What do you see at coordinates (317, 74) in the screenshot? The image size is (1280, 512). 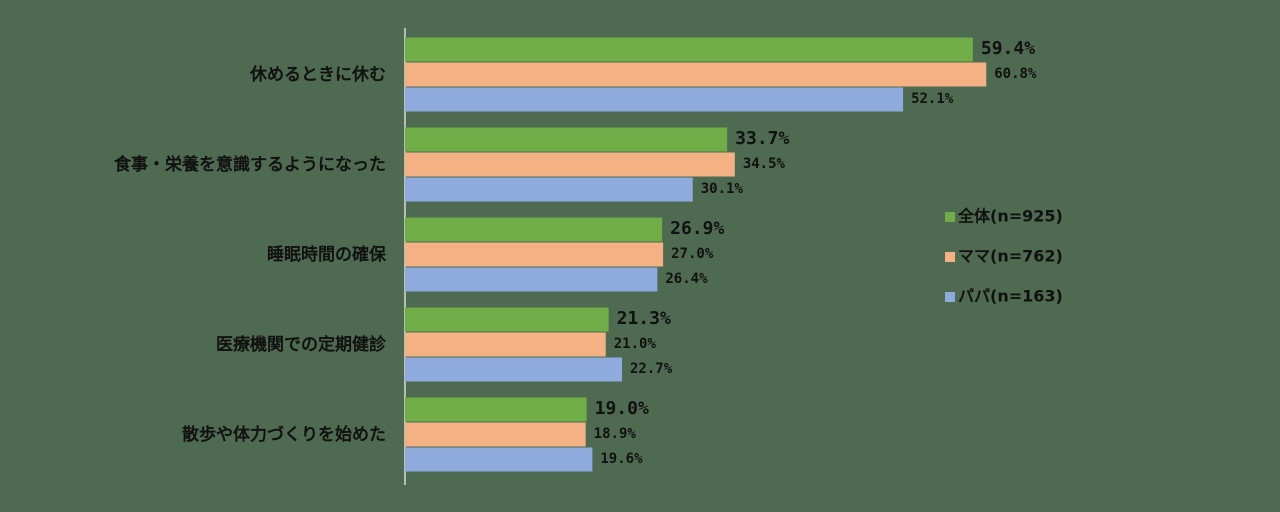 I see `category-label: 休めるときに休む` at bounding box center [317, 74].